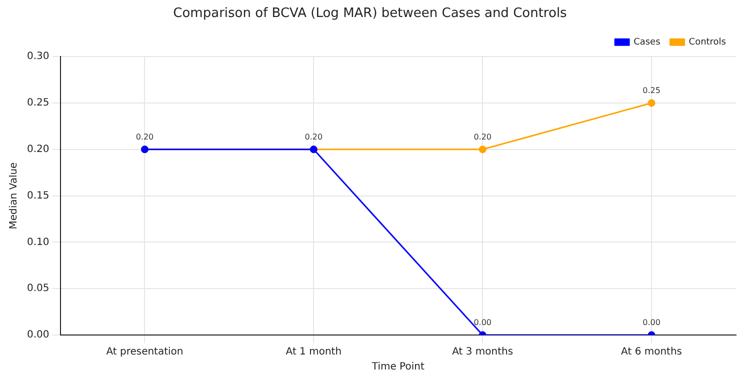 This screenshot has width=750, height=375. What do you see at coordinates (38, 335) in the screenshot?
I see `y-tick-label: 0.00` at bounding box center [38, 335].